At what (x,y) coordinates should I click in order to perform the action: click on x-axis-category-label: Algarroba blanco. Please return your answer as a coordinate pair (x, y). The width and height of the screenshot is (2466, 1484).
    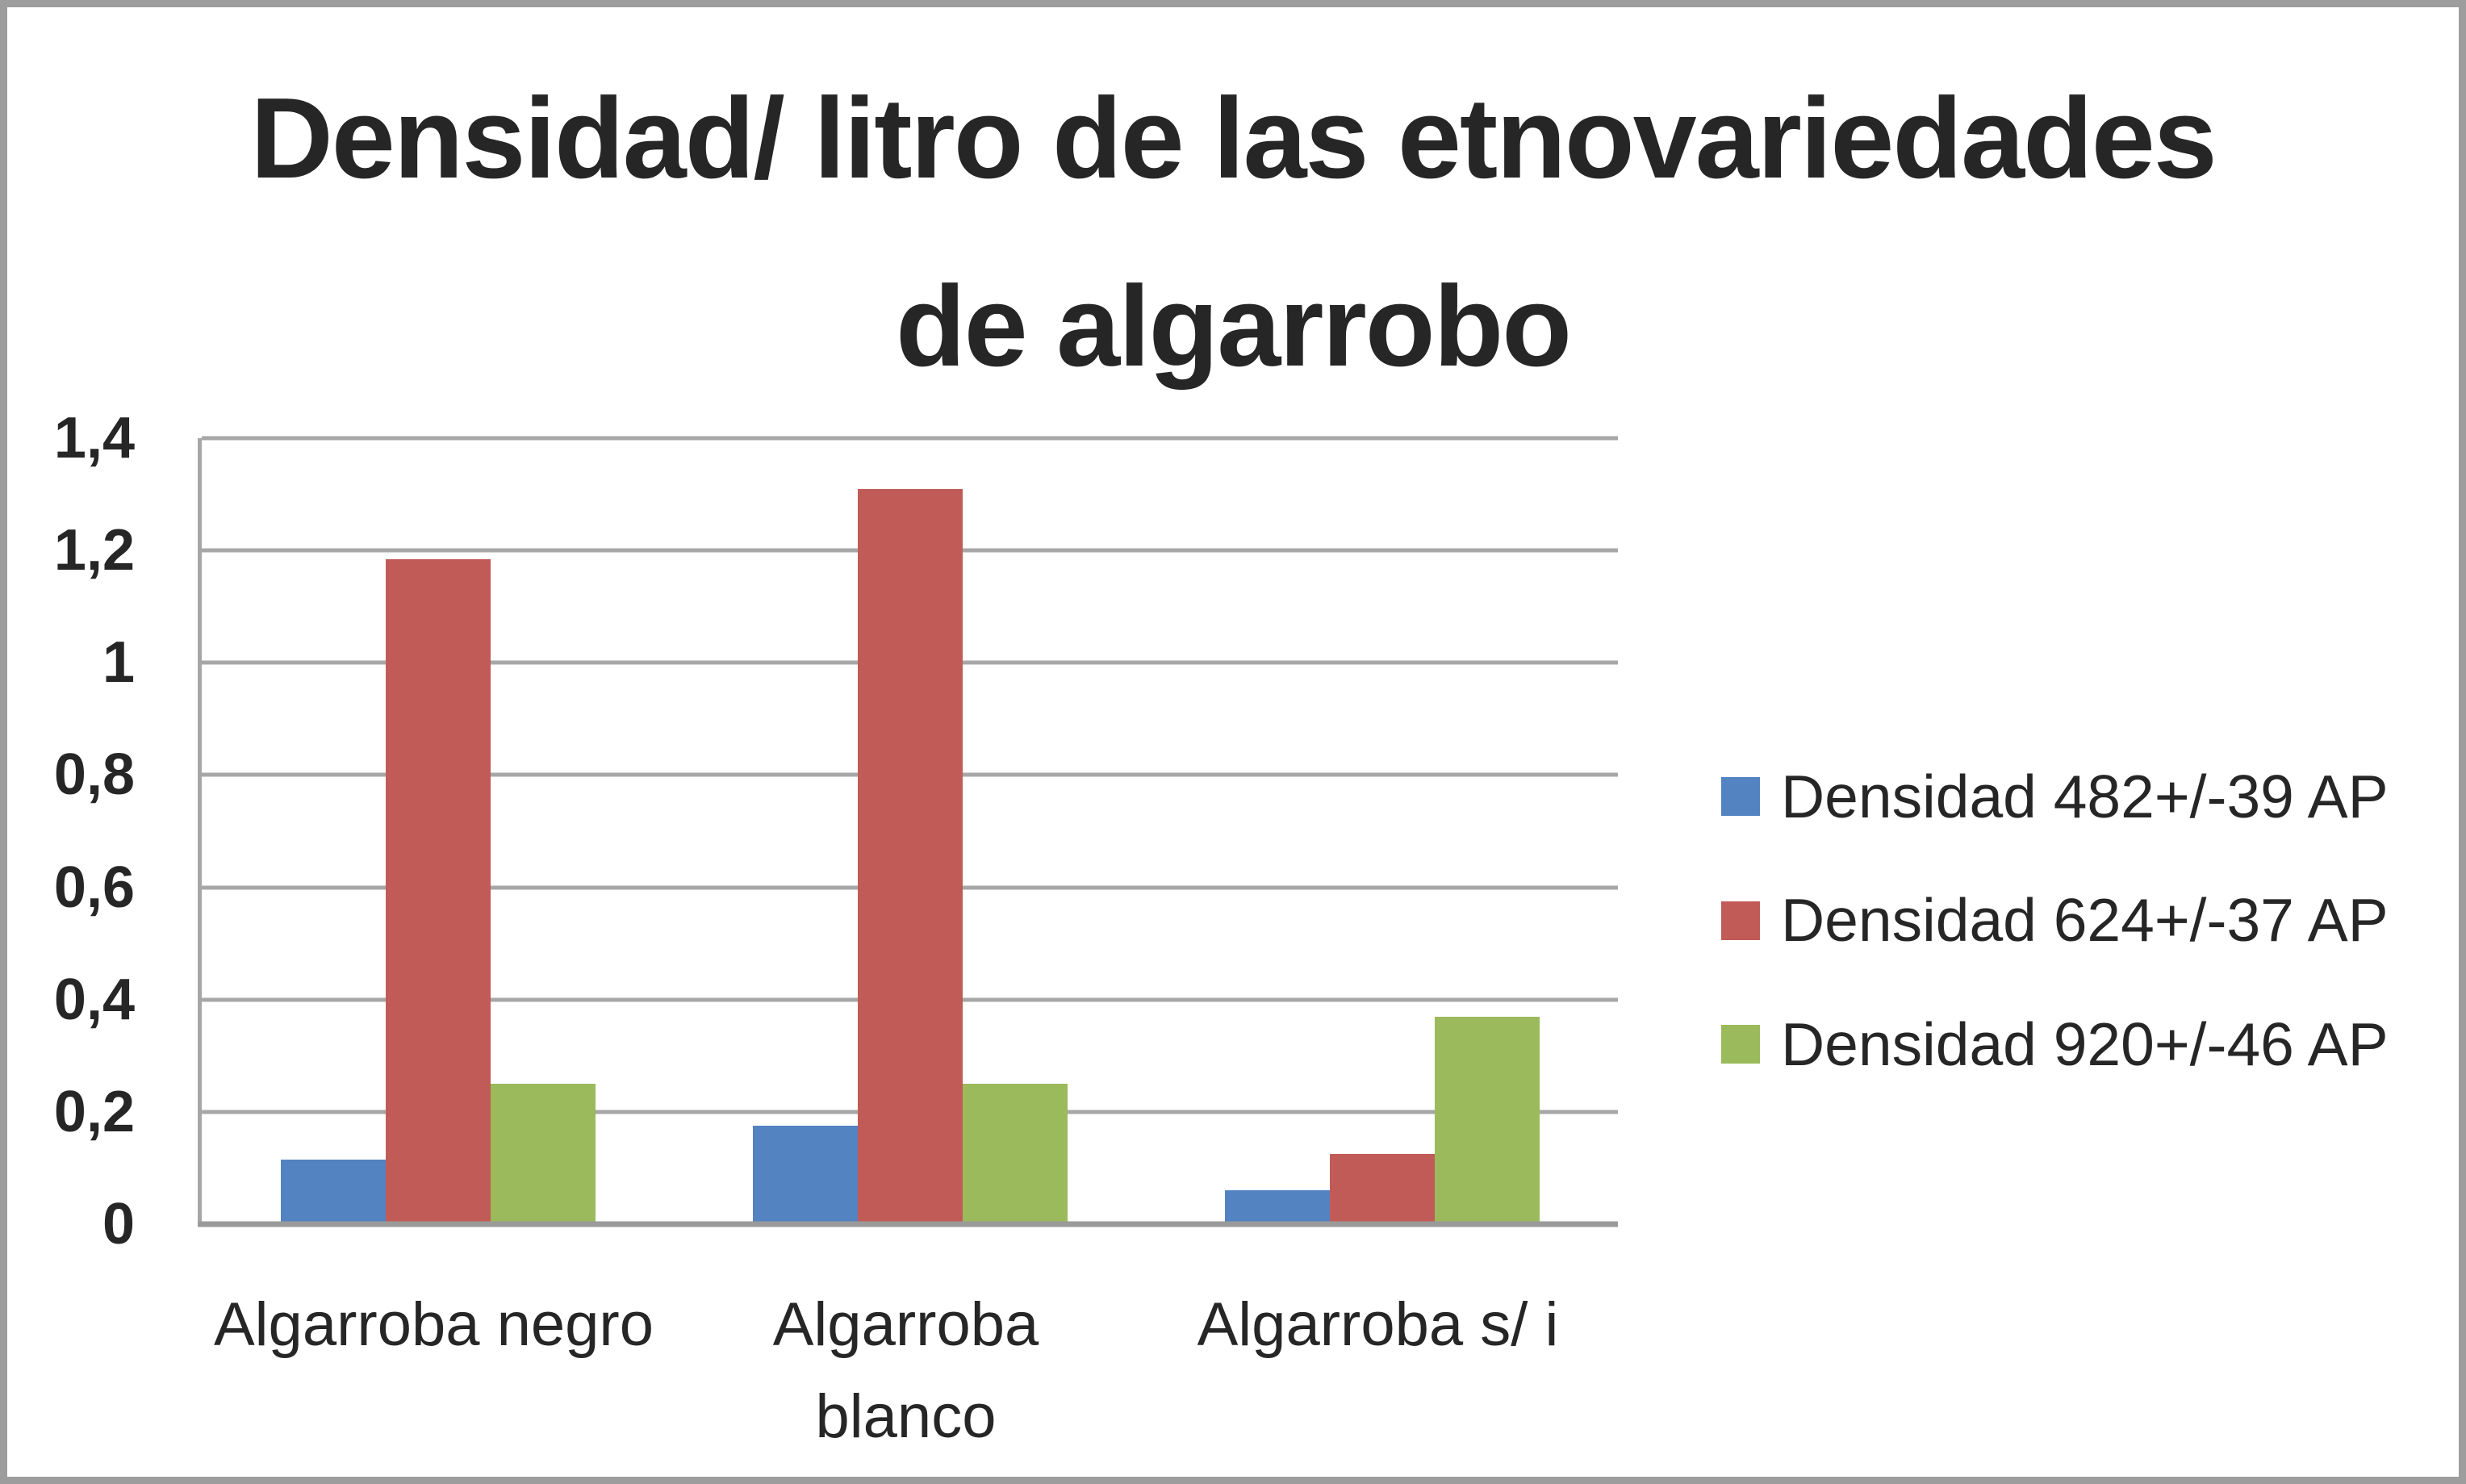
    Looking at the image, I should click on (905, 1370).